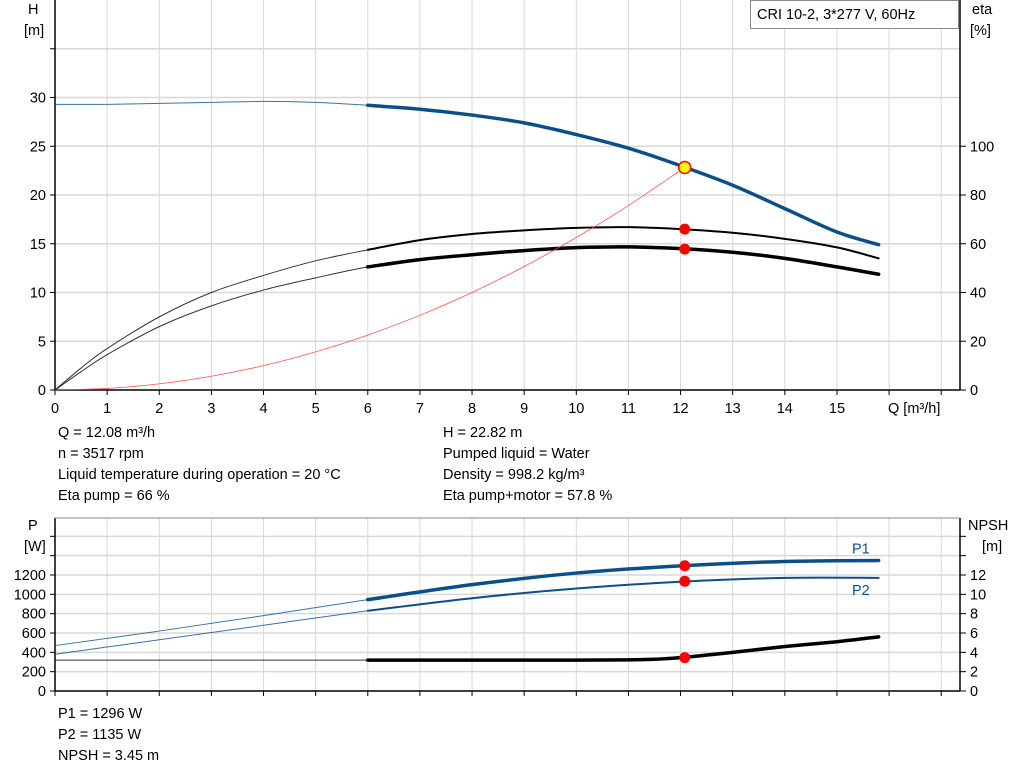  What do you see at coordinates (100, 735) in the screenshot?
I see `info-p2: P2 = 1135 W` at bounding box center [100, 735].